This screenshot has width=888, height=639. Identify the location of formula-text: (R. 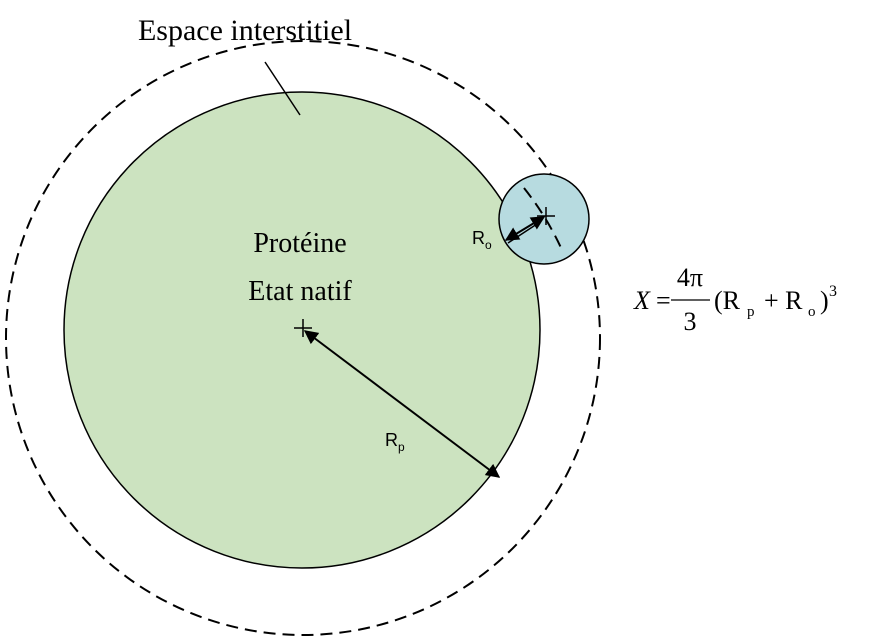
(727, 300).